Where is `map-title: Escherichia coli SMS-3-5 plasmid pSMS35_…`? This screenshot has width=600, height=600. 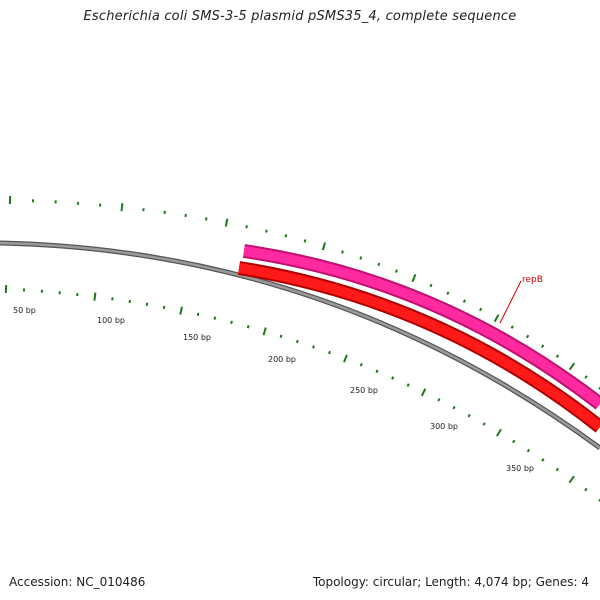
map-title: Escherichia coli SMS-3-5 plasmid pSMS35_… is located at coordinates (300, 16).